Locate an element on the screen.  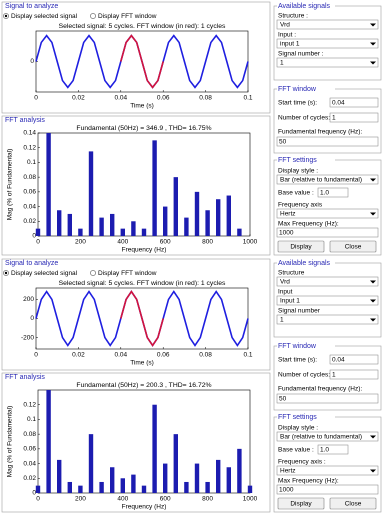
group-title: FFT settings is located at coordinates (297, 160).